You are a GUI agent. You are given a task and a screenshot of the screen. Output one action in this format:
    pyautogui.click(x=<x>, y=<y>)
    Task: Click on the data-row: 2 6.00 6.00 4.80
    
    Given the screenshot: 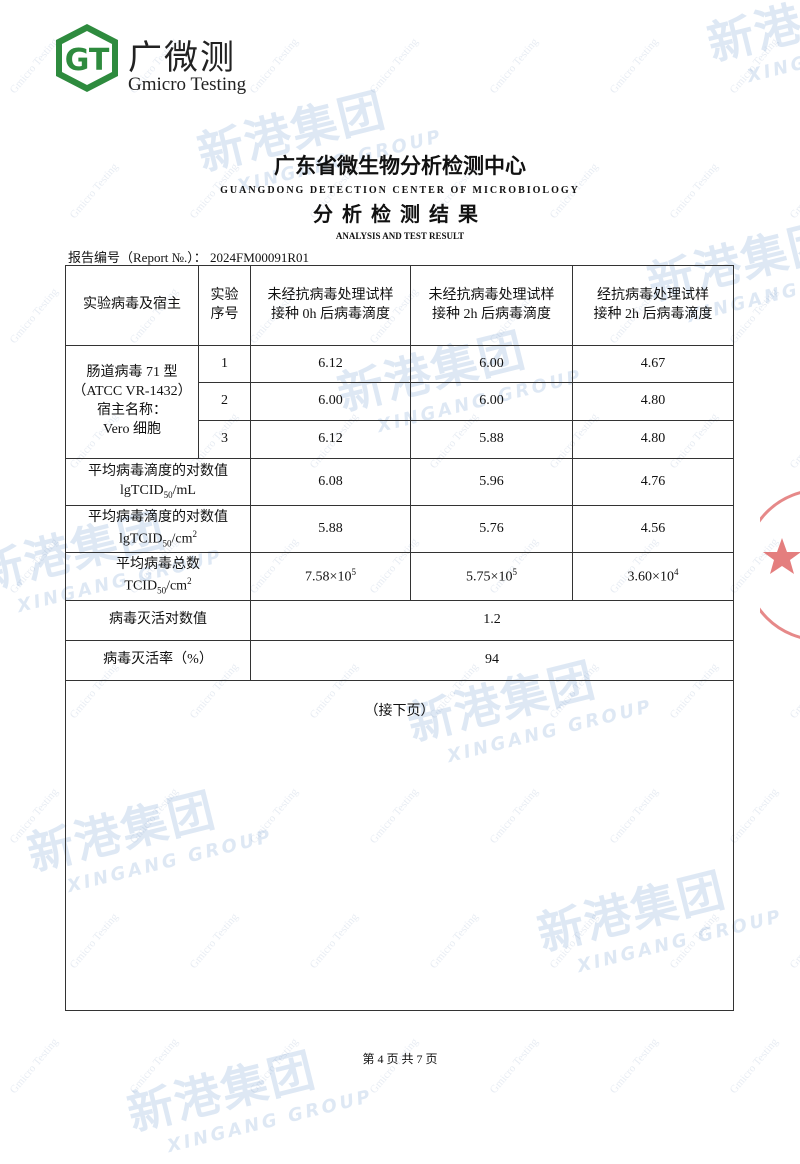 What is the action you would take?
    pyautogui.click(x=400, y=401)
    